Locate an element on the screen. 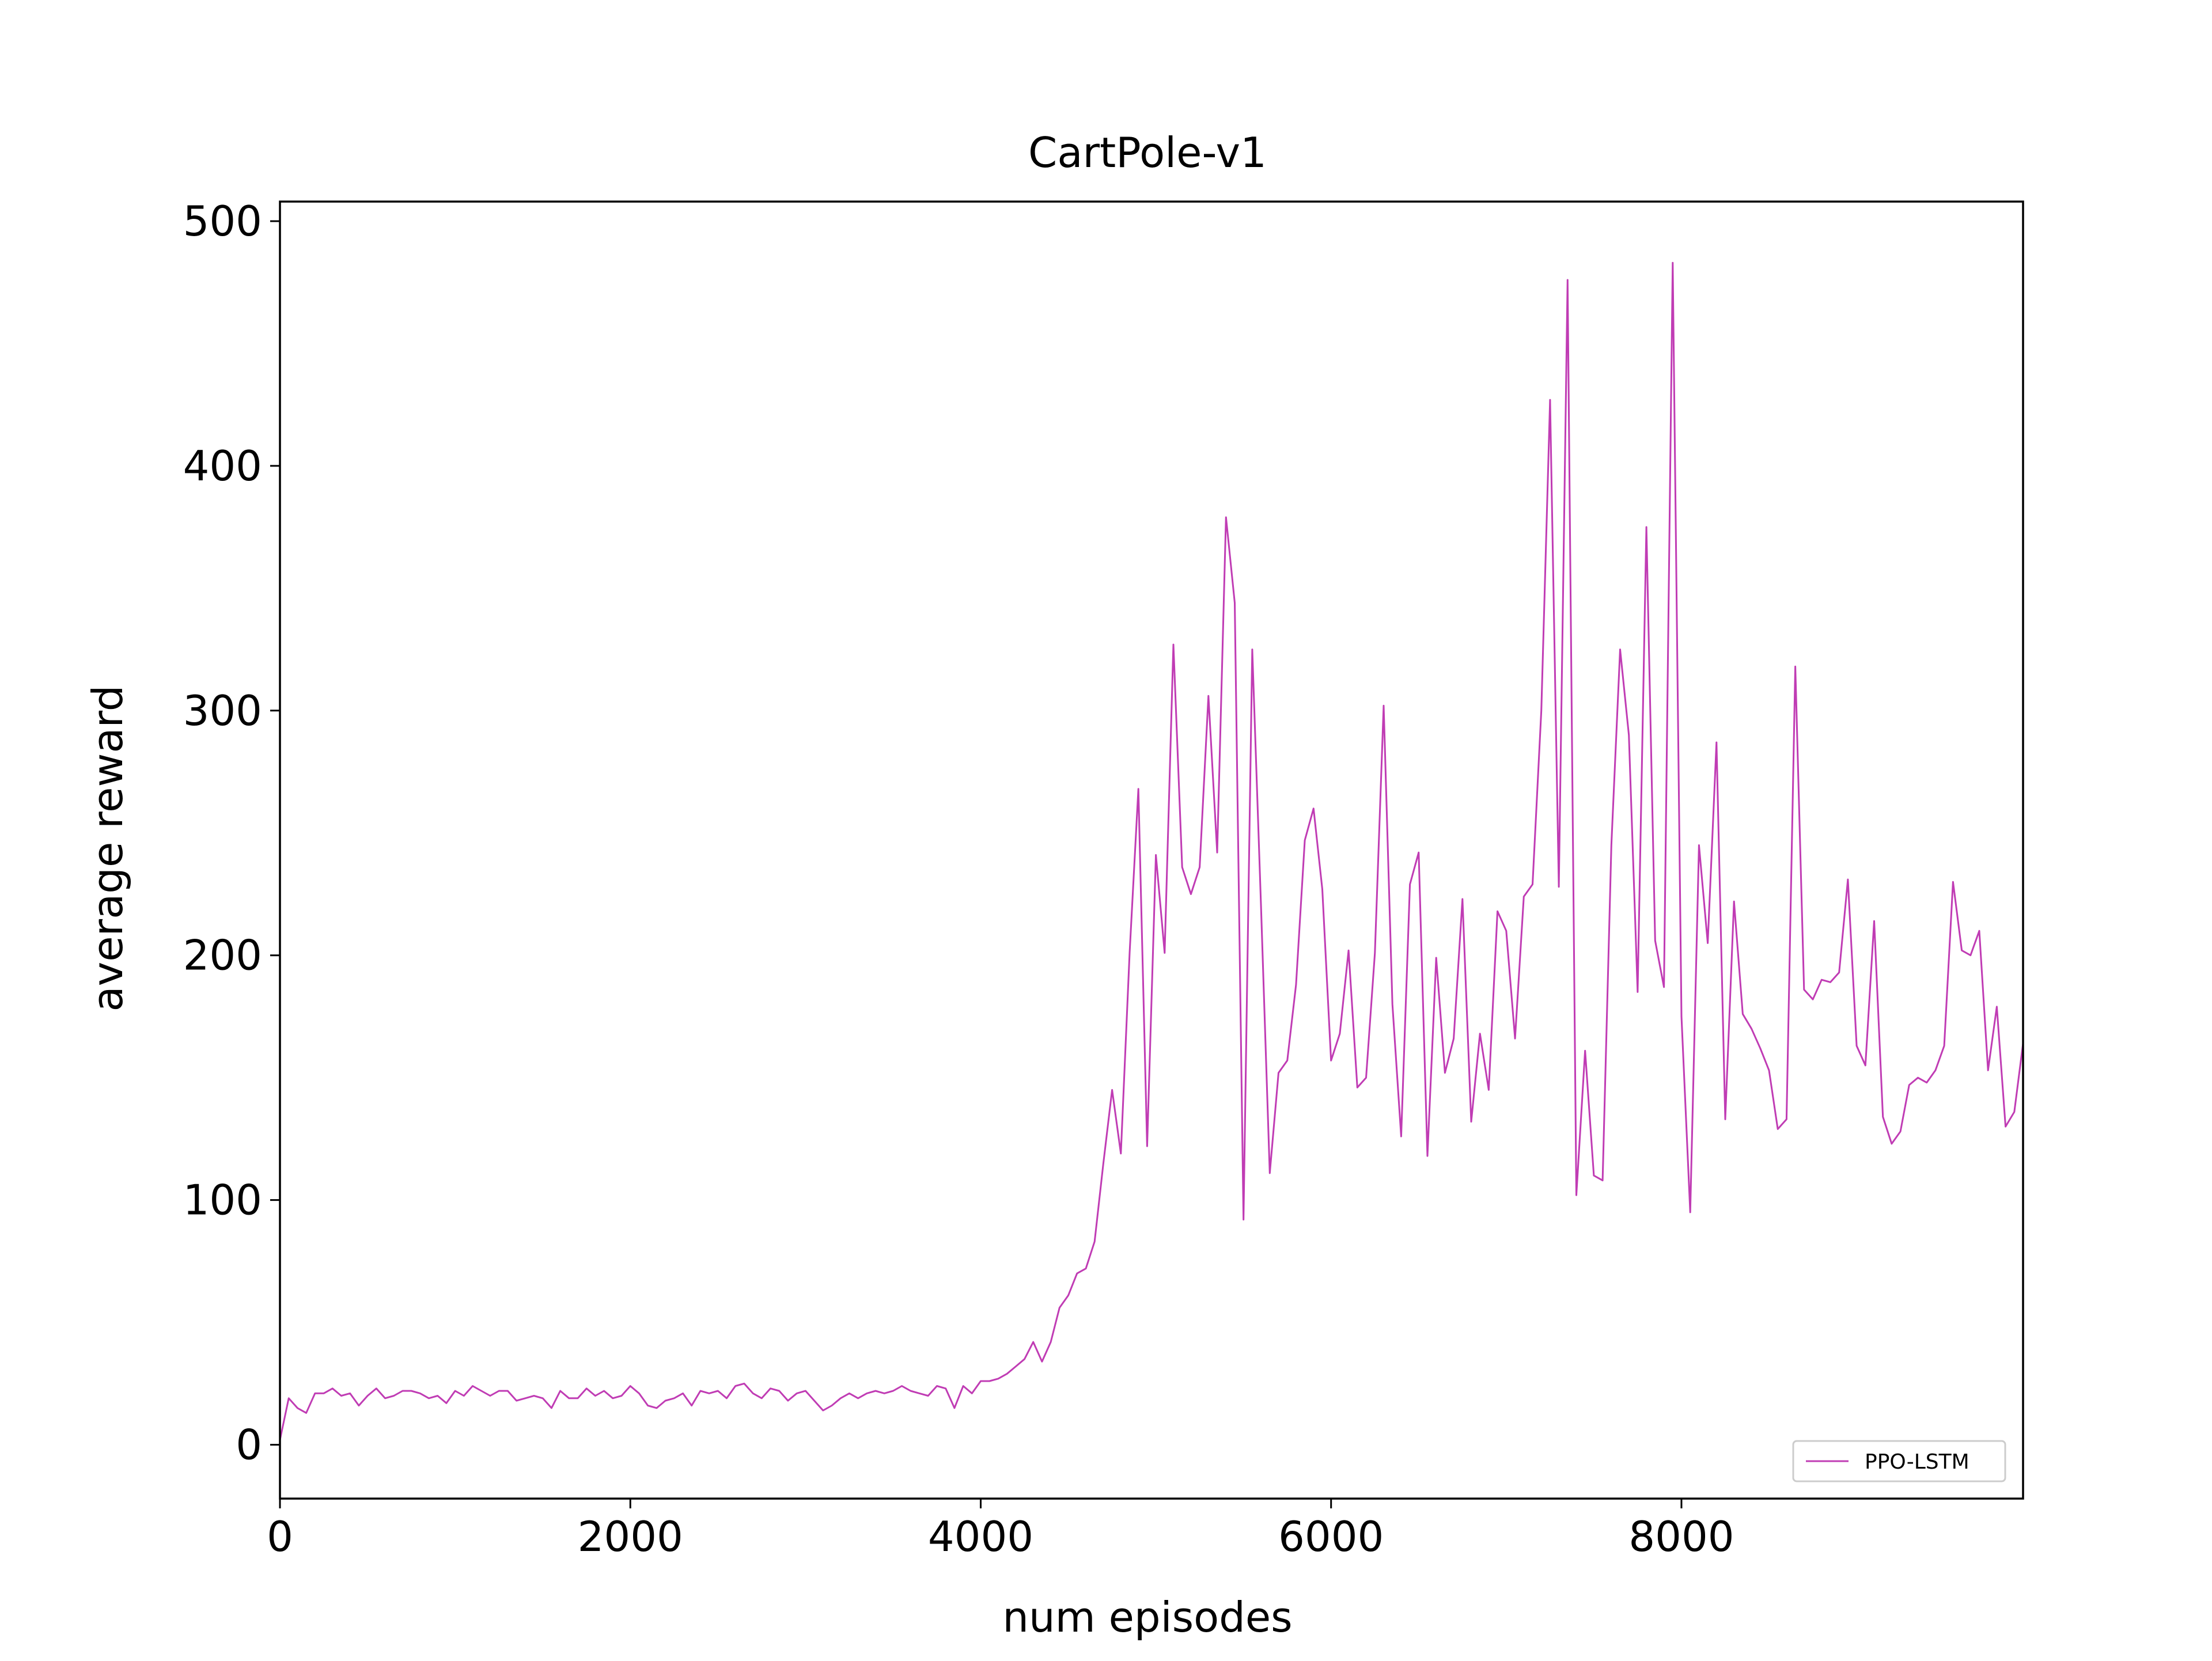 This screenshot has height=1661, width=2212. x-axis-label: num episodes is located at coordinates (1147, 1617).